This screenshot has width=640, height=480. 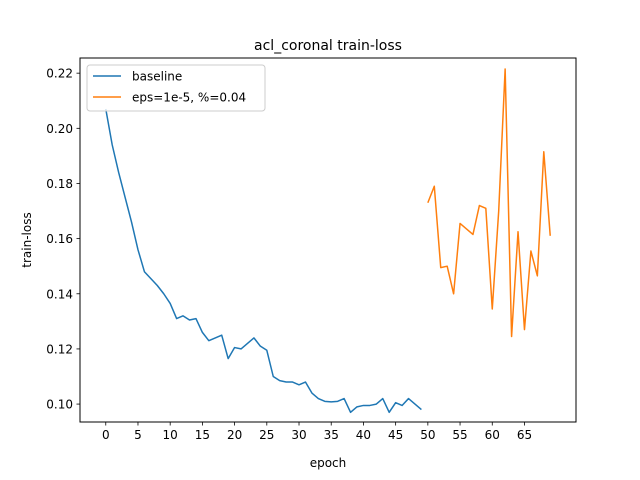 I want to click on x-tick-label: 40, so click(x=363, y=435).